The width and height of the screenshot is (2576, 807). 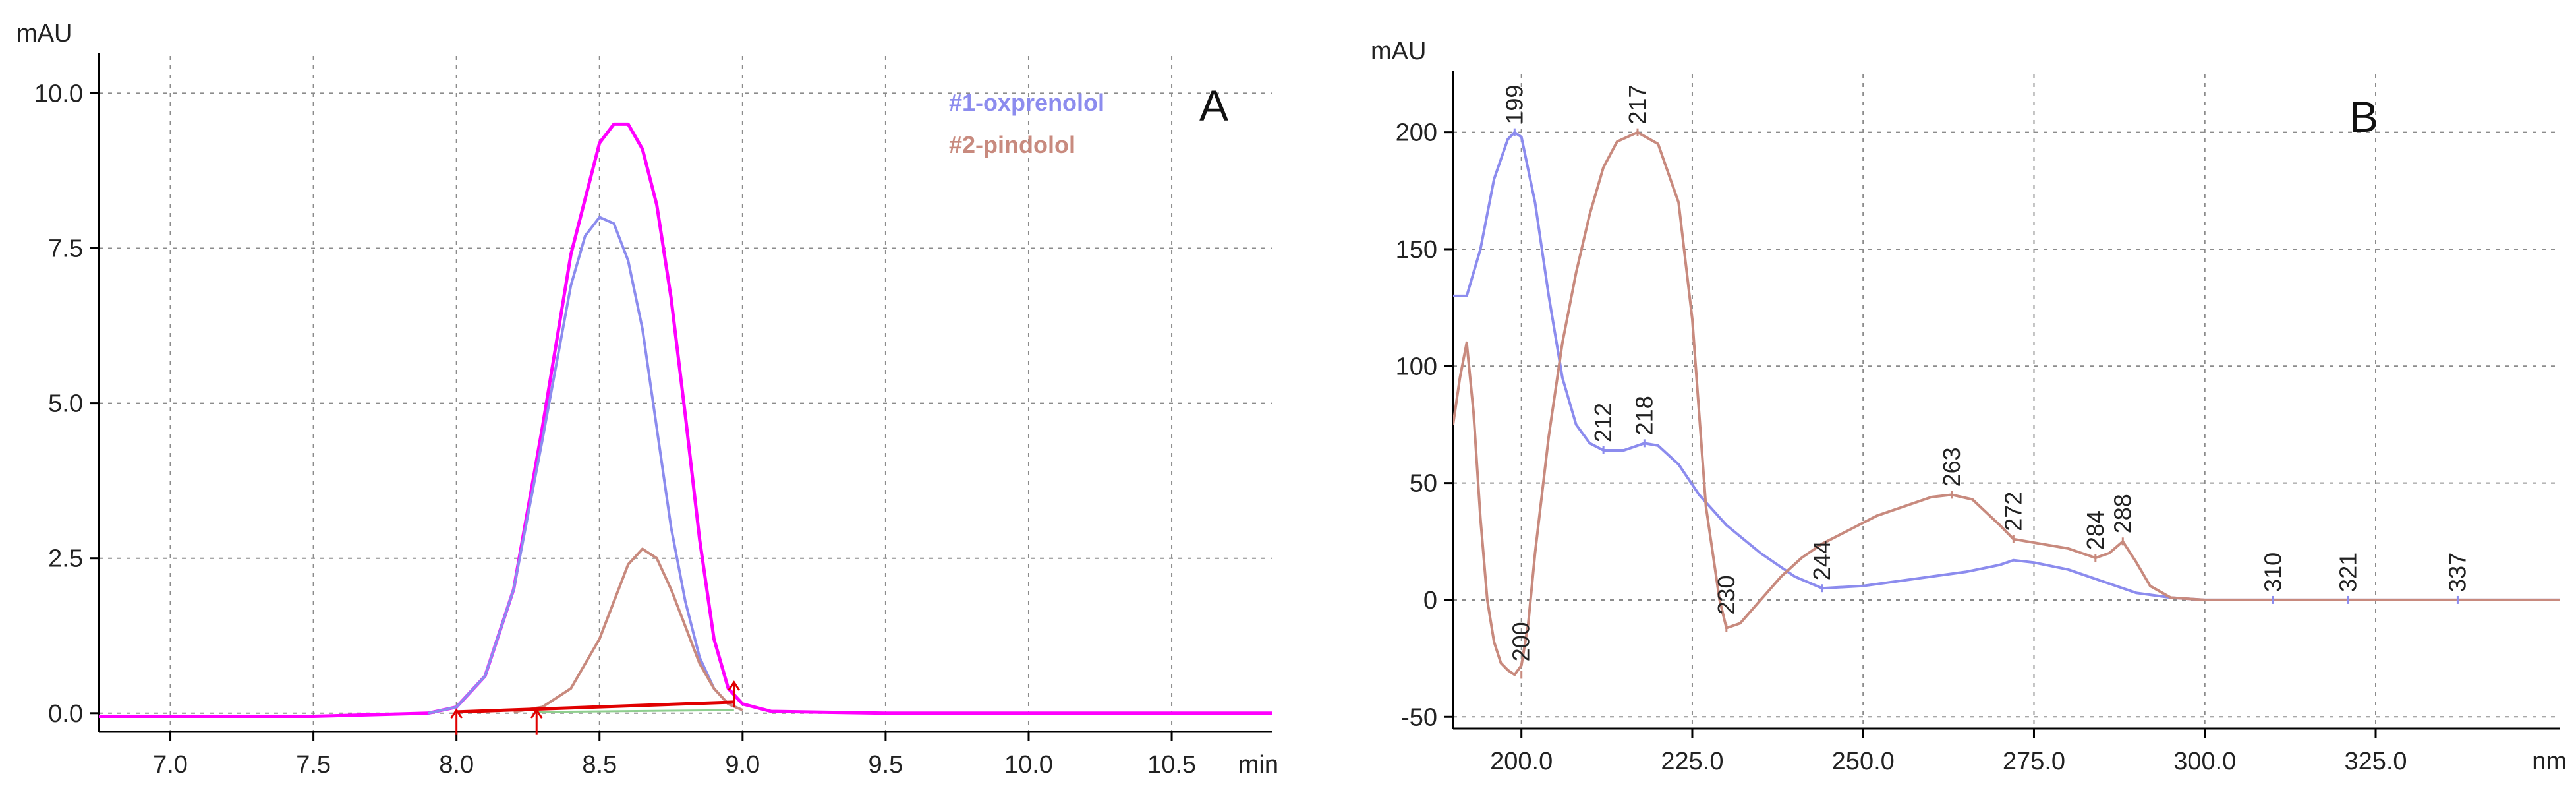 What do you see at coordinates (1644, 415) in the screenshot?
I see `peak-label: 218` at bounding box center [1644, 415].